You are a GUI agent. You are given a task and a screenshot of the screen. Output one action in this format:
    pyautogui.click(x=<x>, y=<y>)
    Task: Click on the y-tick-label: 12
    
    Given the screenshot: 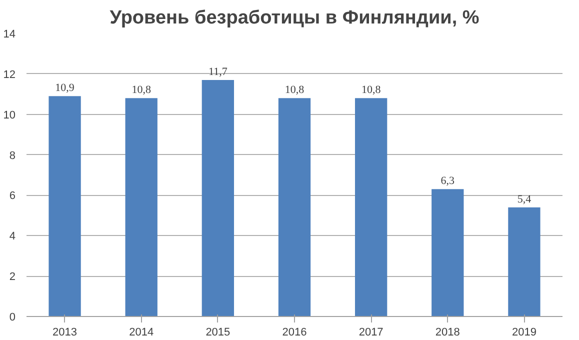 What is the action you would take?
    pyautogui.click(x=9, y=74)
    